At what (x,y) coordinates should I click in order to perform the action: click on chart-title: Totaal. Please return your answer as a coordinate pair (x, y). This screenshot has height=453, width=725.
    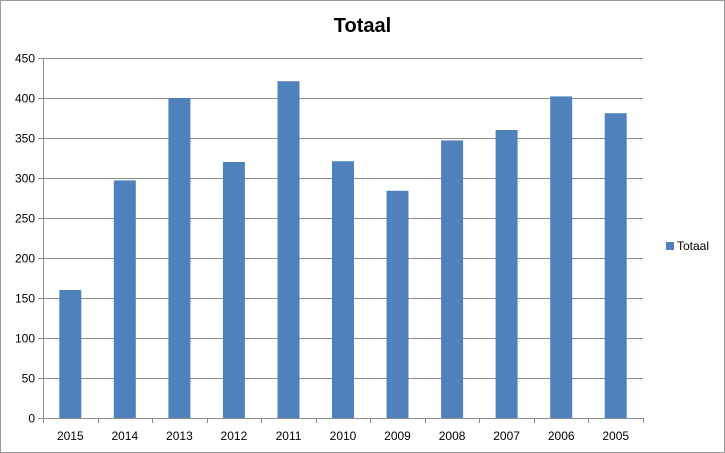
    Looking at the image, I should click on (362, 26).